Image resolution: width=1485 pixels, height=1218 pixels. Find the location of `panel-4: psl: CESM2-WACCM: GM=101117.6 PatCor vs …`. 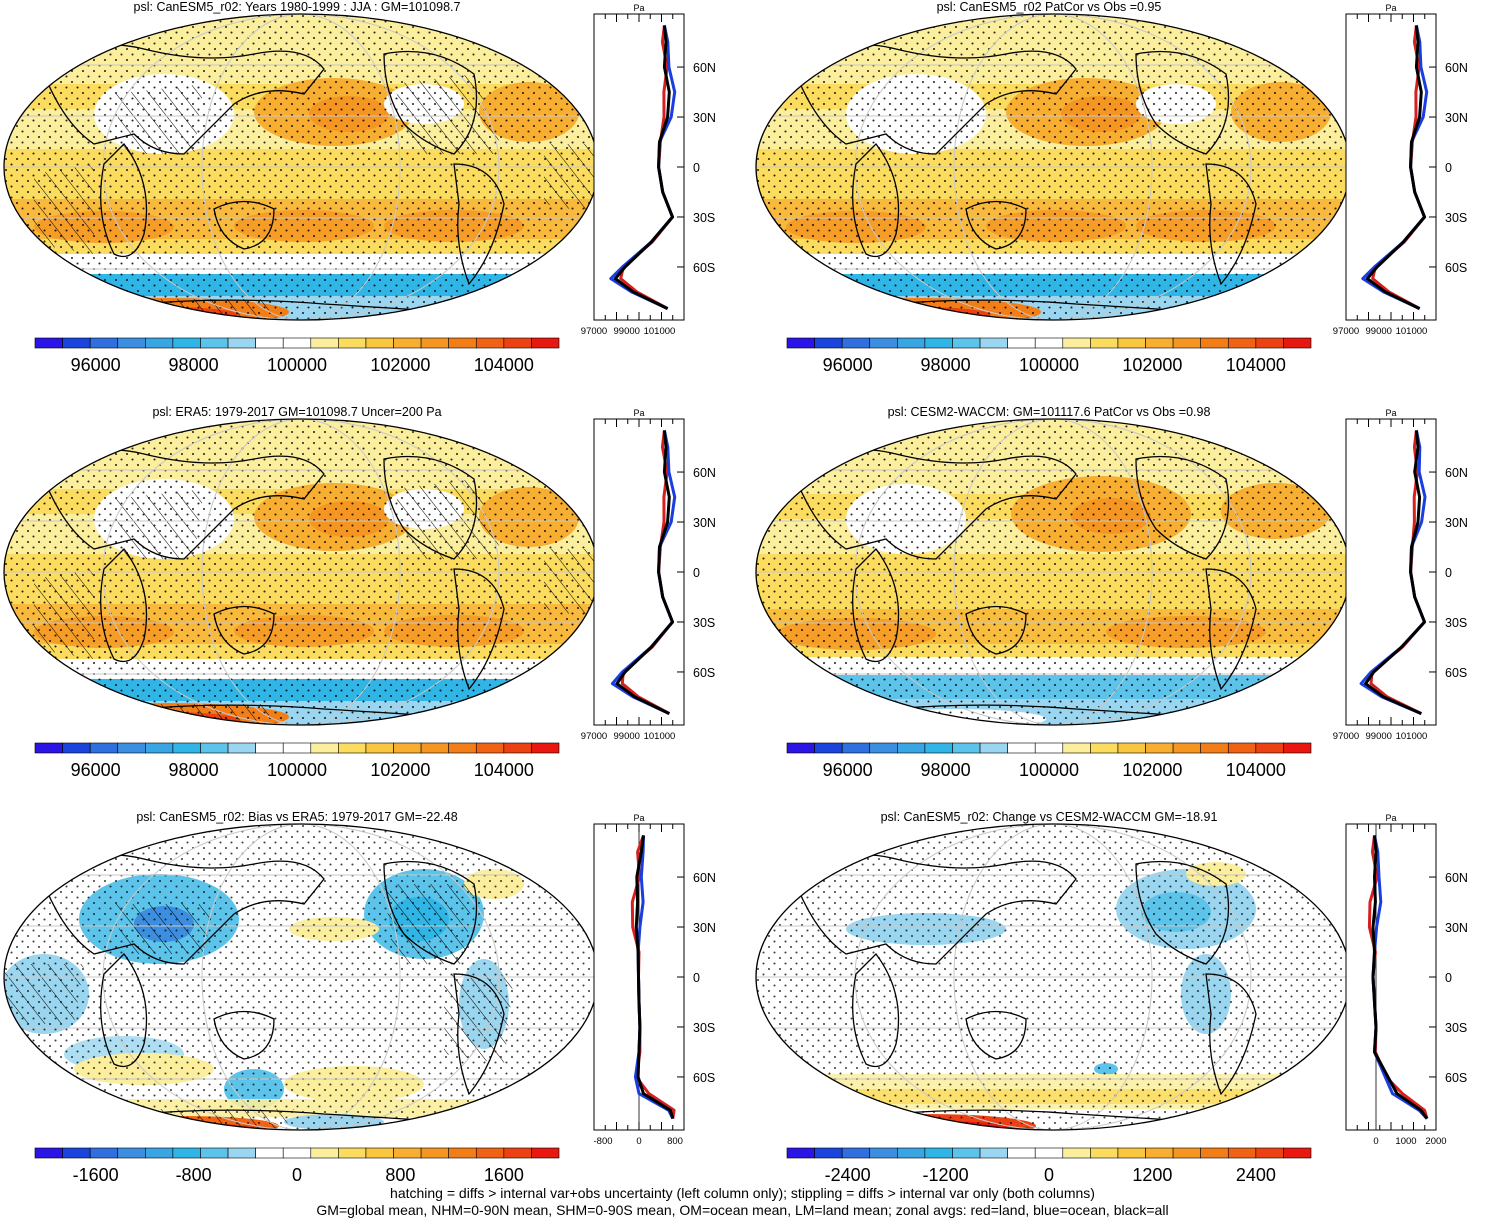

panel-4: psl: CESM2-WACCM: GM=101117.6 PatCor vs … is located at coordinates (1111, 592).